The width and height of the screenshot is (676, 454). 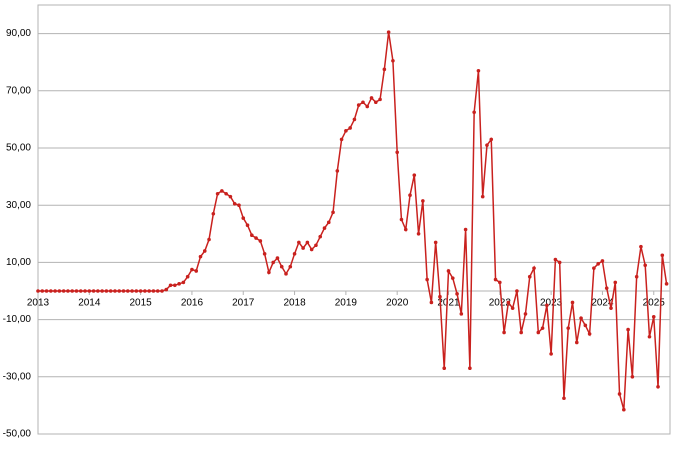 I want to click on x-tick-label: 2018, so click(x=294, y=303).